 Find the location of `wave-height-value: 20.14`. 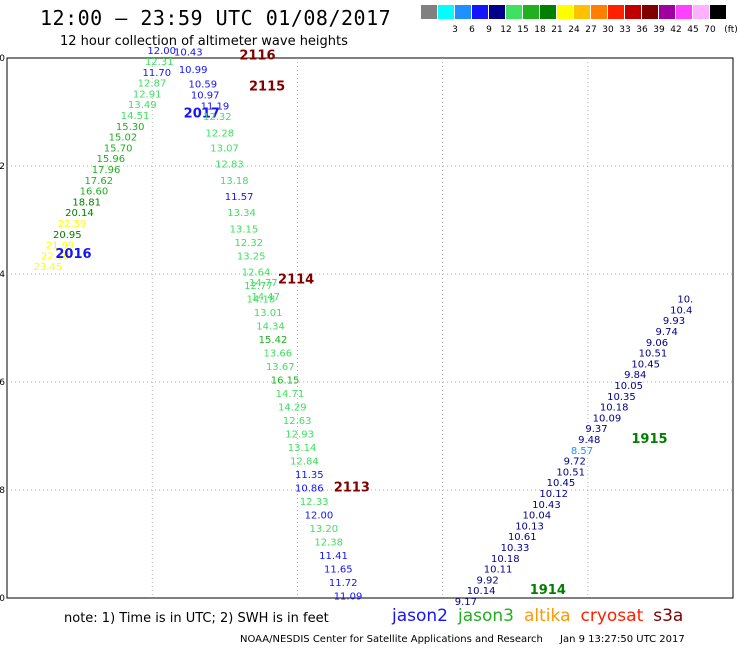

wave-height-value: 20.14 is located at coordinates (79, 213).